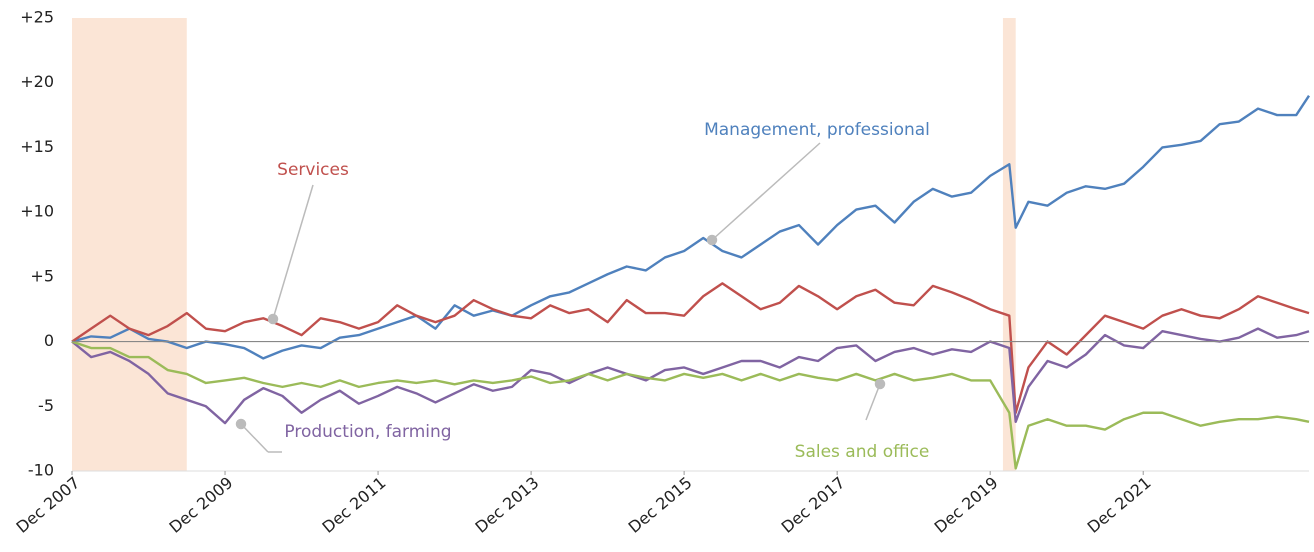 The height and width of the screenshot is (552, 1314). What do you see at coordinates (49, 340) in the screenshot?
I see `y-tick-label: 0` at bounding box center [49, 340].